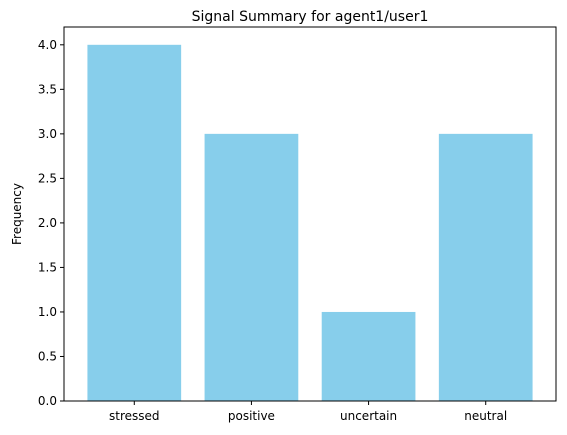 This screenshot has height=435, width=567. What do you see at coordinates (47, 134) in the screenshot?
I see `y-tick-label: 3.0` at bounding box center [47, 134].